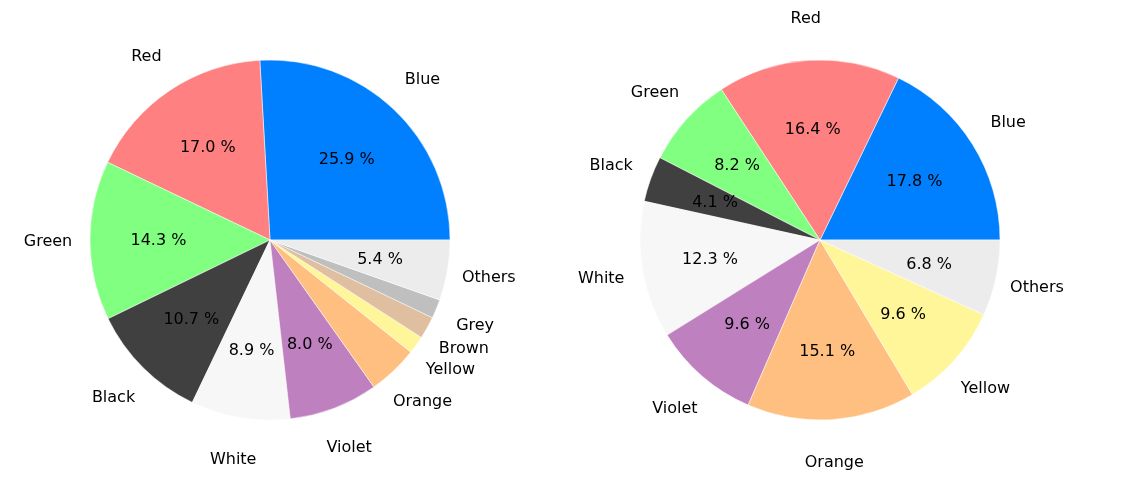 The image size is (1141, 494). What do you see at coordinates (346, 158) in the screenshot?
I see `data-label: 25.9 %` at bounding box center [346, 158].